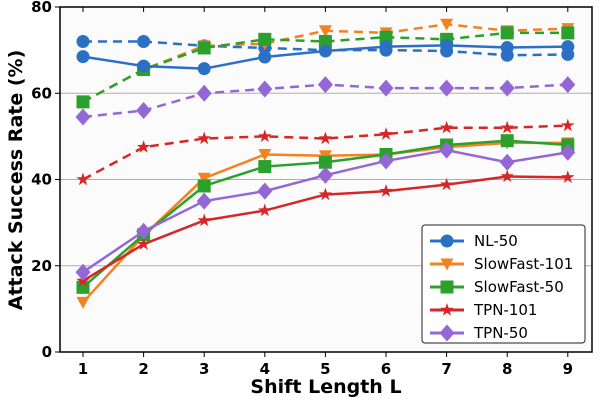 Image resolution: width=600 pixels, height=405 pixels. What do you see at coordinates (83, 369) in the screenshot?
I see `x-tick-label: 1` at bounding box center [83, 369].